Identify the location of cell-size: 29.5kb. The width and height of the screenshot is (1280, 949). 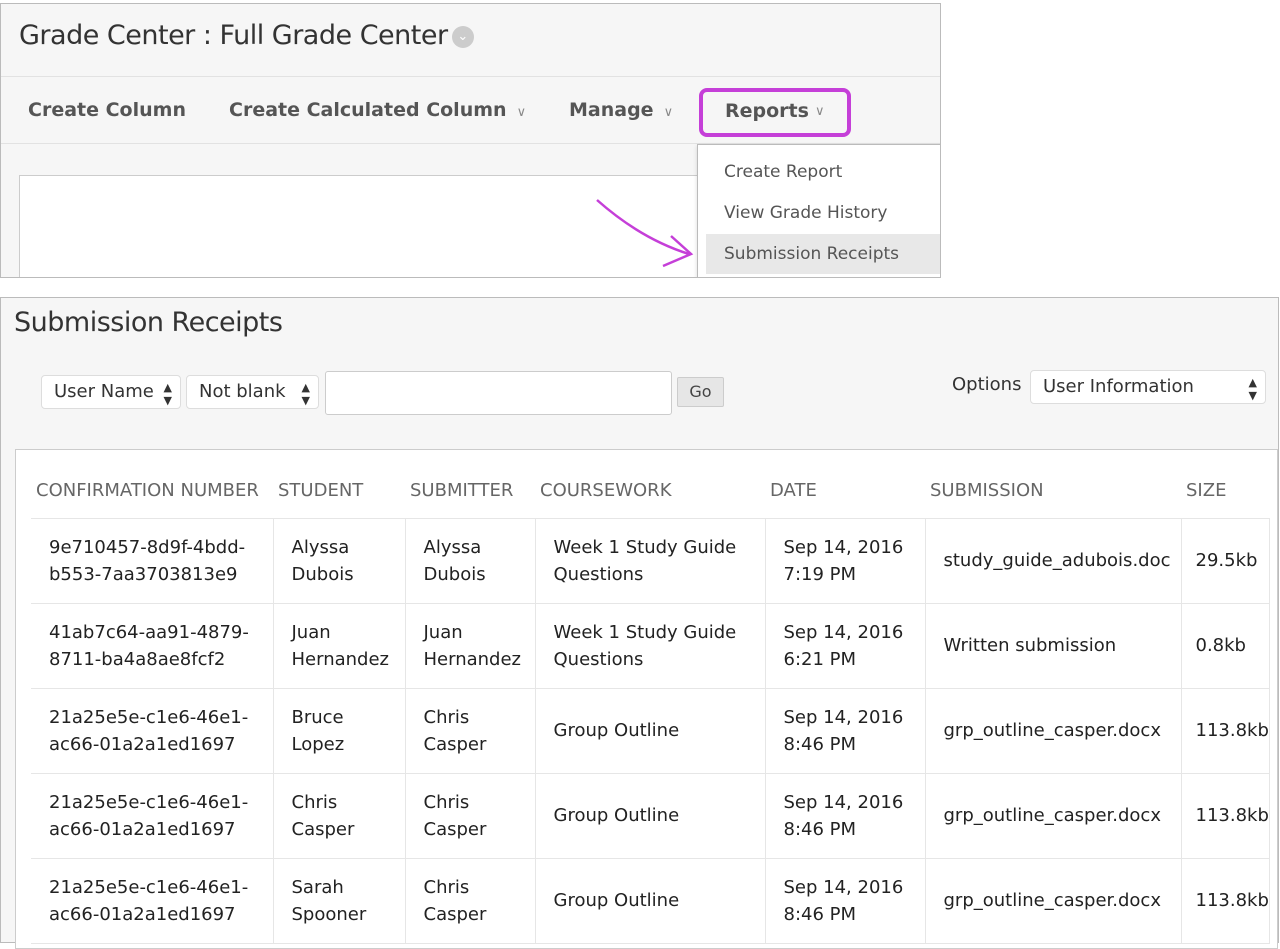
(1225, 560).